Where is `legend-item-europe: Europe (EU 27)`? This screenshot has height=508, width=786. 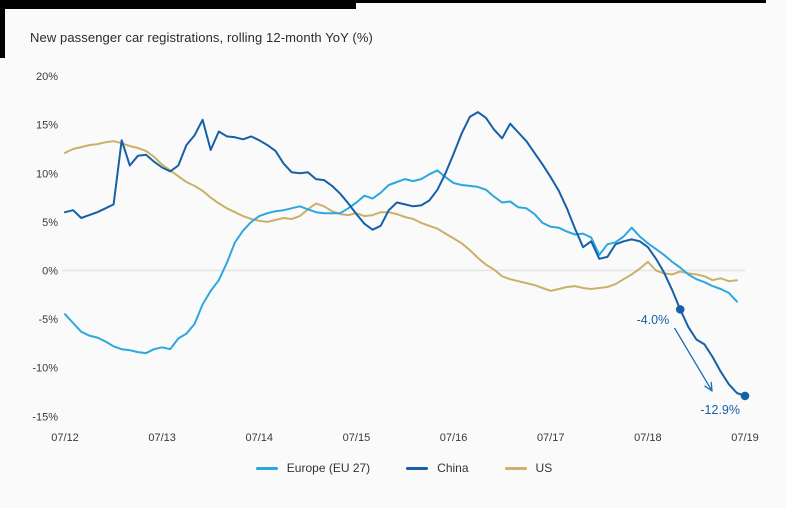 legend-item-europe: Europe (EU 27) is located at coordinates (313, 468).